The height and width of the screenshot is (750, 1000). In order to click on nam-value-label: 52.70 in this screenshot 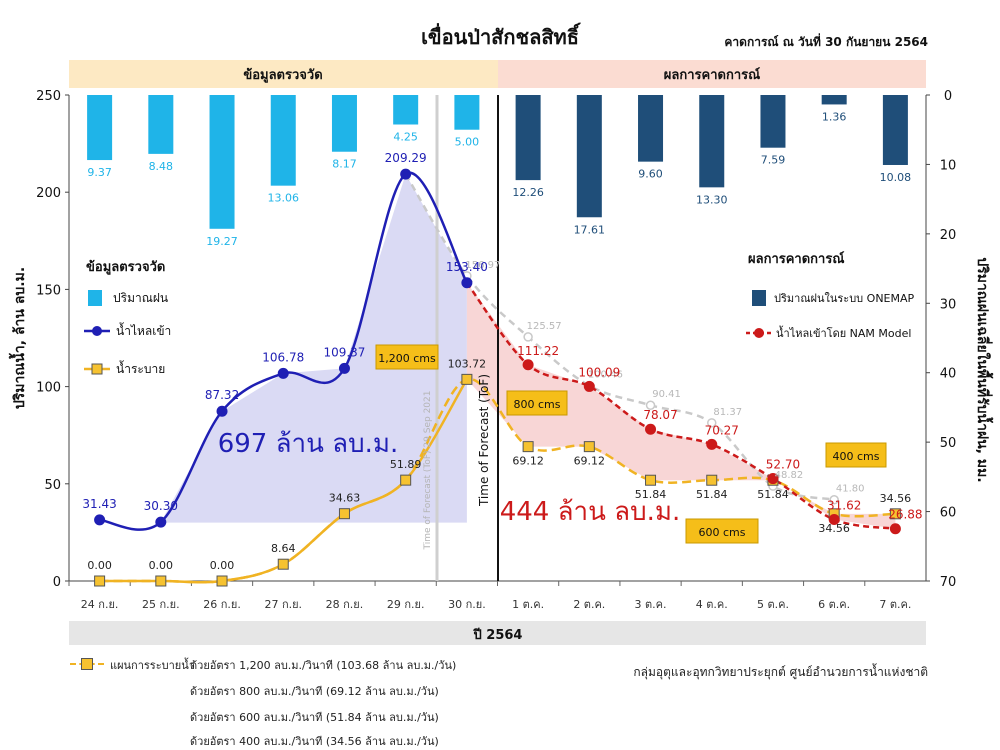, I will do `click(783, 465)`.